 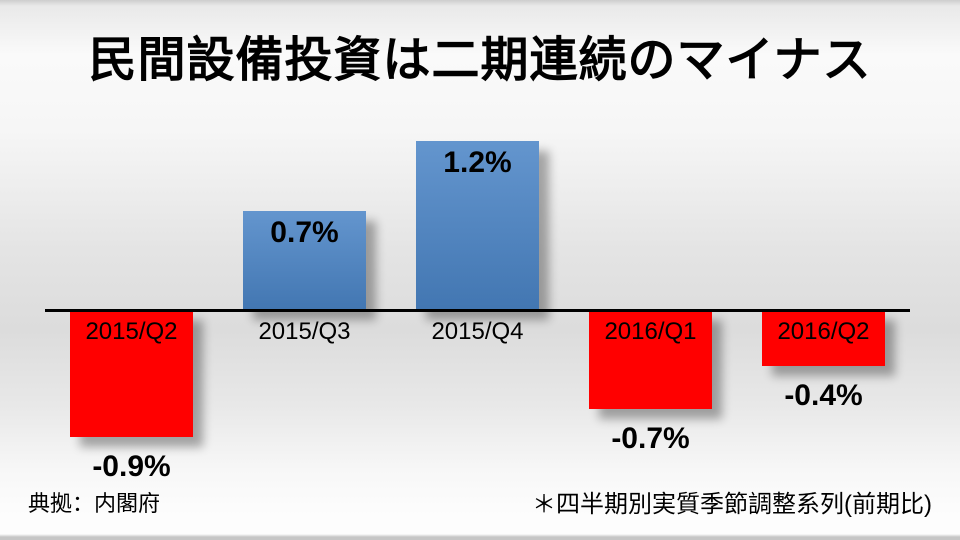 What do you see at coordinates (131, 373) in the screenshot?
I see `bar-2015-q2` at bounding box center [131, 373].